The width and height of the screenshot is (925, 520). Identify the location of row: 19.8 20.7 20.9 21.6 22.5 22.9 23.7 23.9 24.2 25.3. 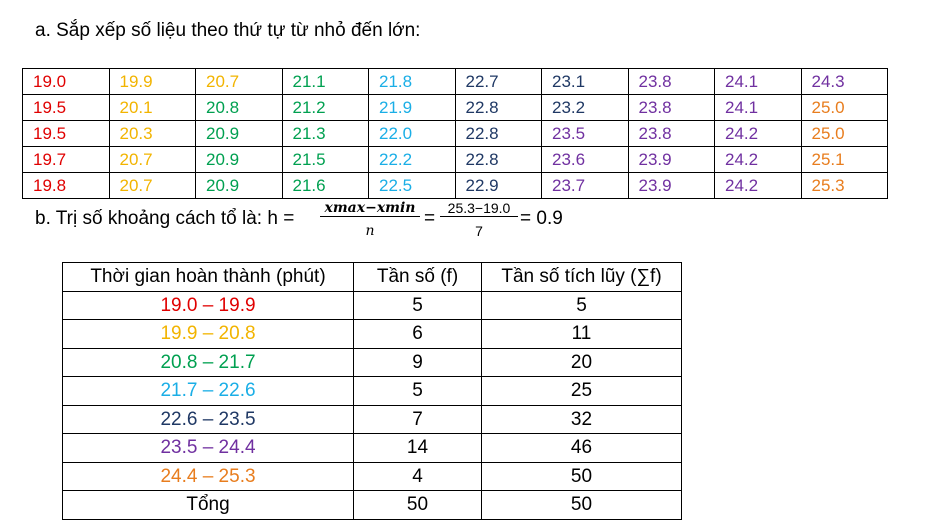
(455, 185).